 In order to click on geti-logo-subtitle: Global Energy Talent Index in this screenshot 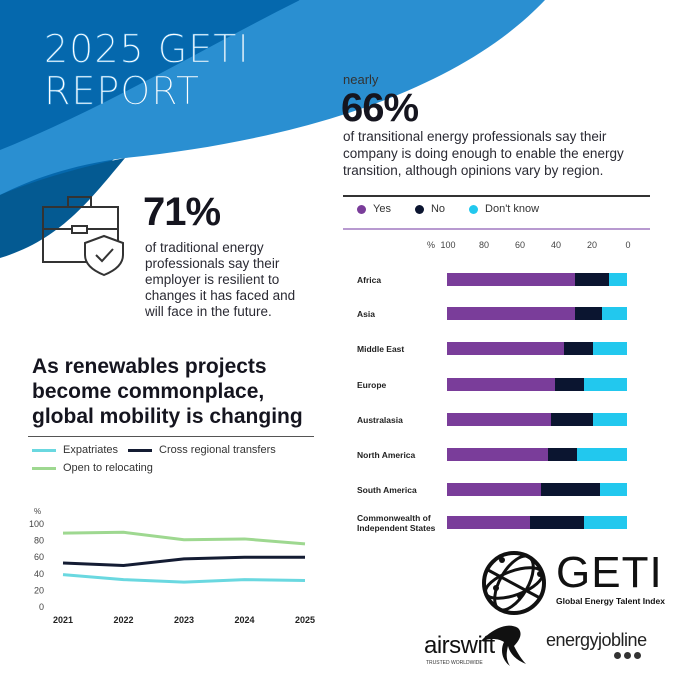, I will do `click(610, 601)`.